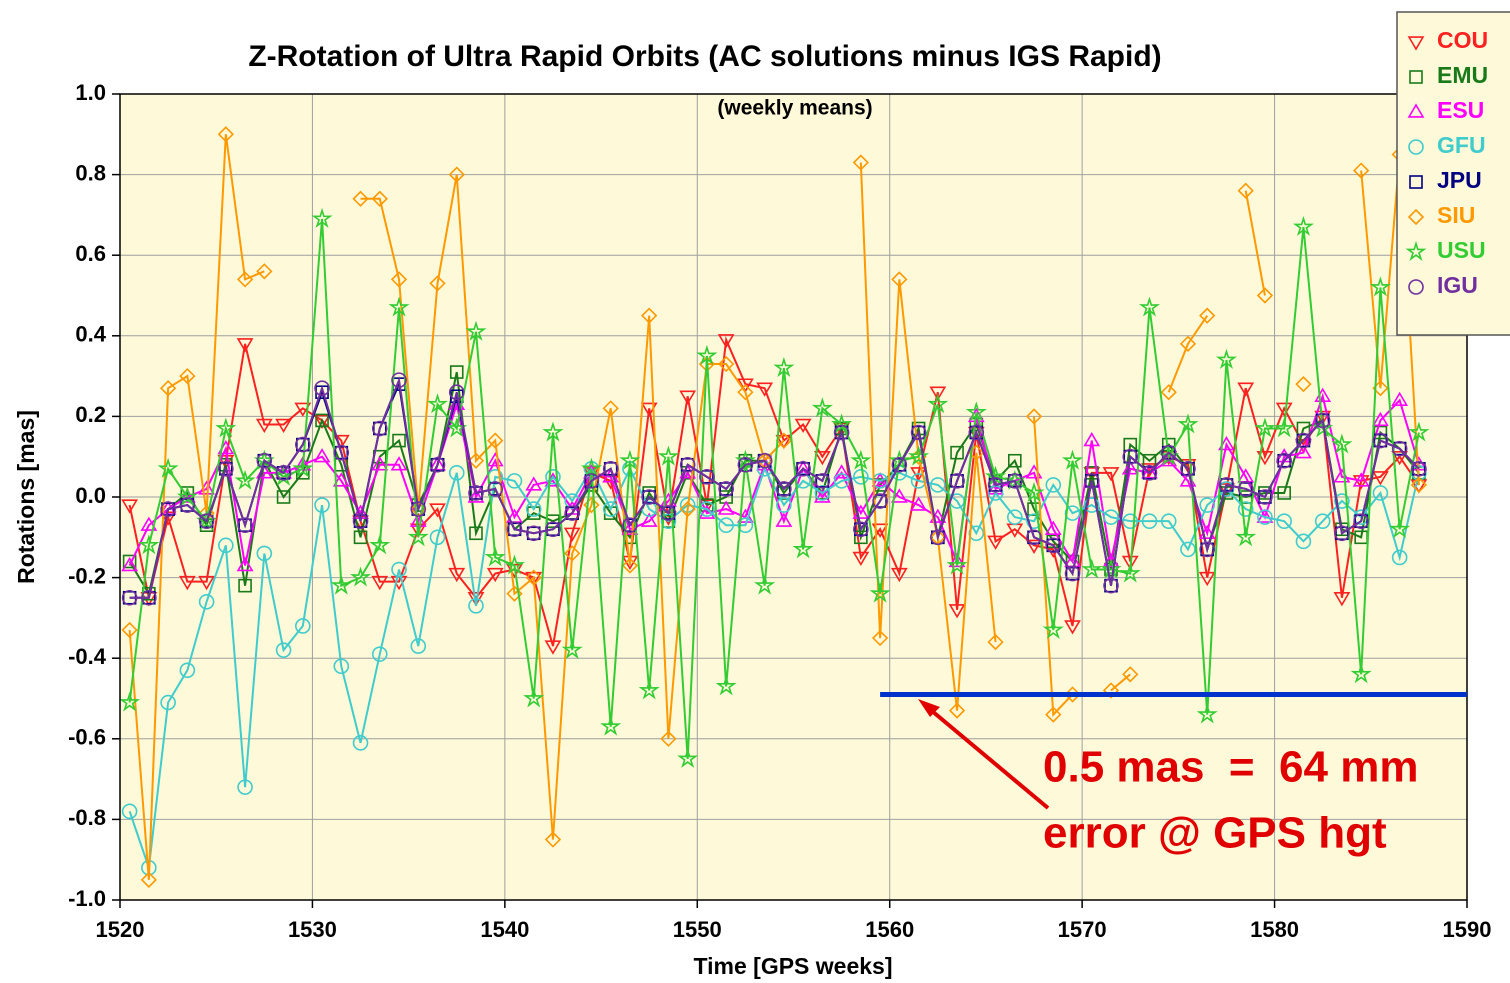 This screenshot has height=983, width=1510. Describe the element at coordinates (889, 929) in the screenshot. I see `x-tick-label: 1560` at that location.